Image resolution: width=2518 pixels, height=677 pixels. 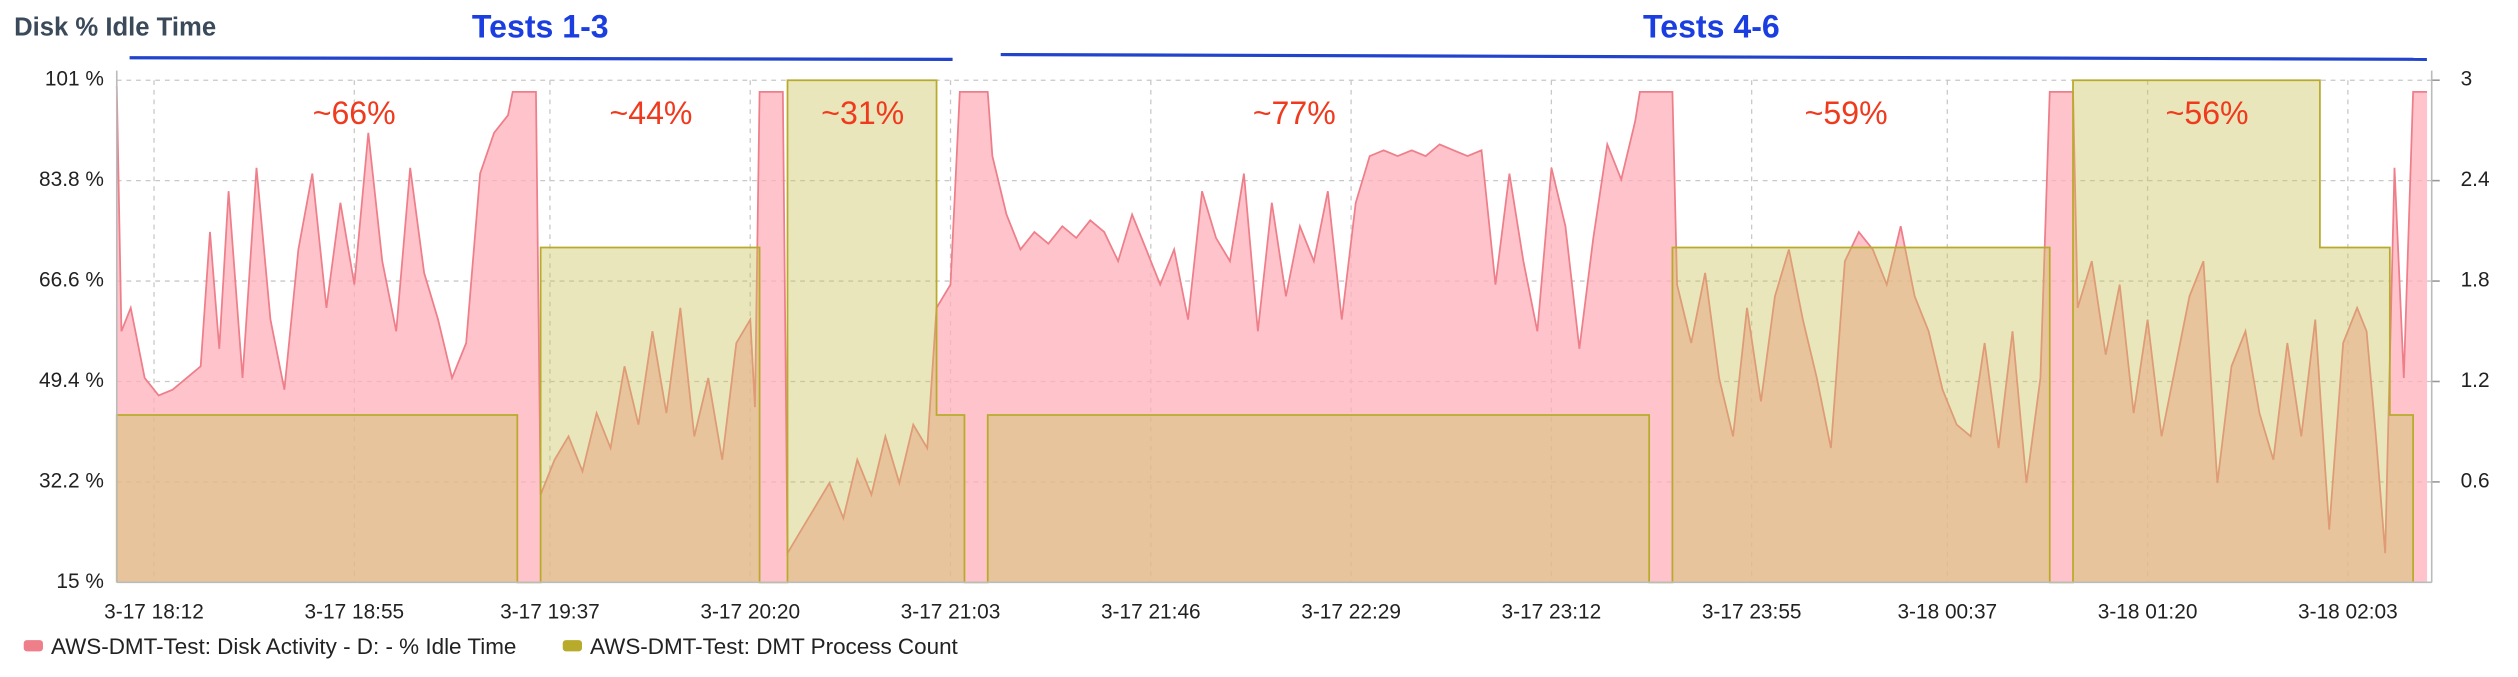 What do you see at coordinates (2207, 113) in the screenshot?
I see `annotation: ~56%` at bounding box center [2207, 113].